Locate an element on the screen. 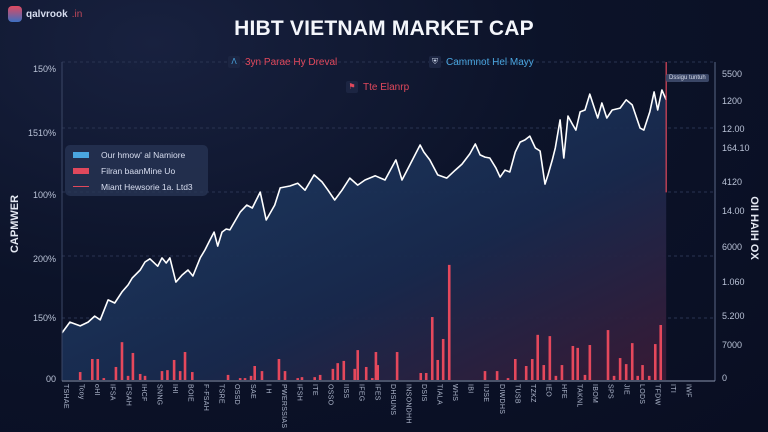  x-tick-label: TSHAE is located at coordinates (65, 396).